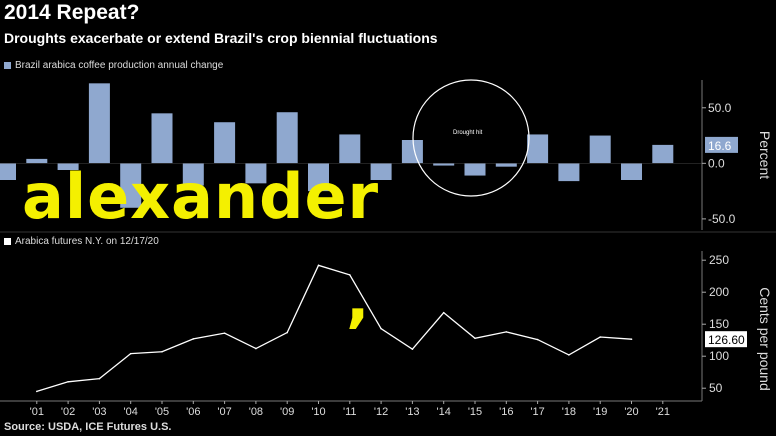  I want to click on xtick-label: '06, so click(193, 412).